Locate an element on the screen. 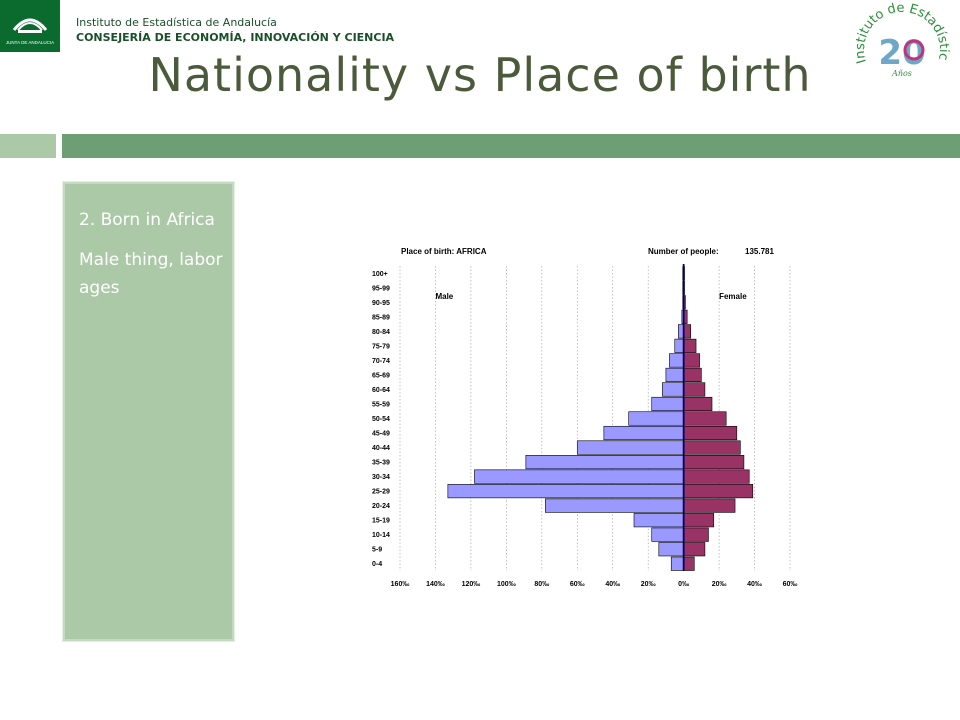 This screenshot has height=720, width=960. slide-title: Nationality vs Place of birth is located at coordinates (480, 75).